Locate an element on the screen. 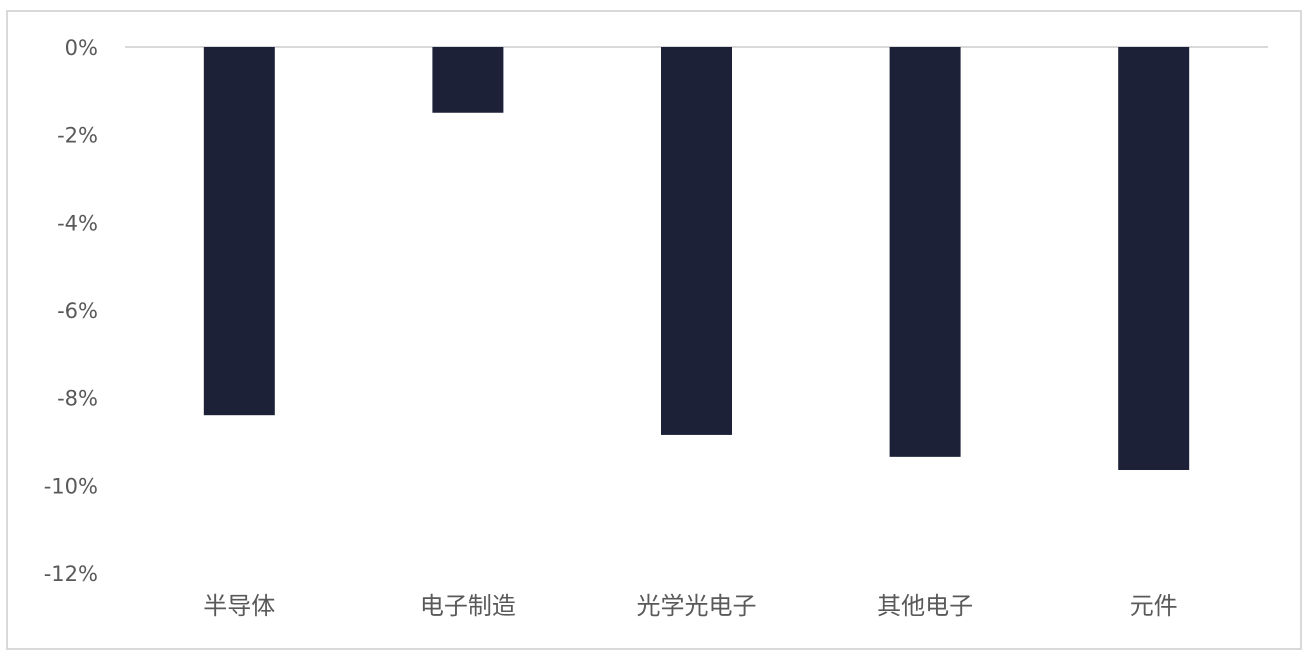  y-axis-tick-labels: 0% -2% -4% -6% -8% -10% -12% is located at coordinates (71, 311).